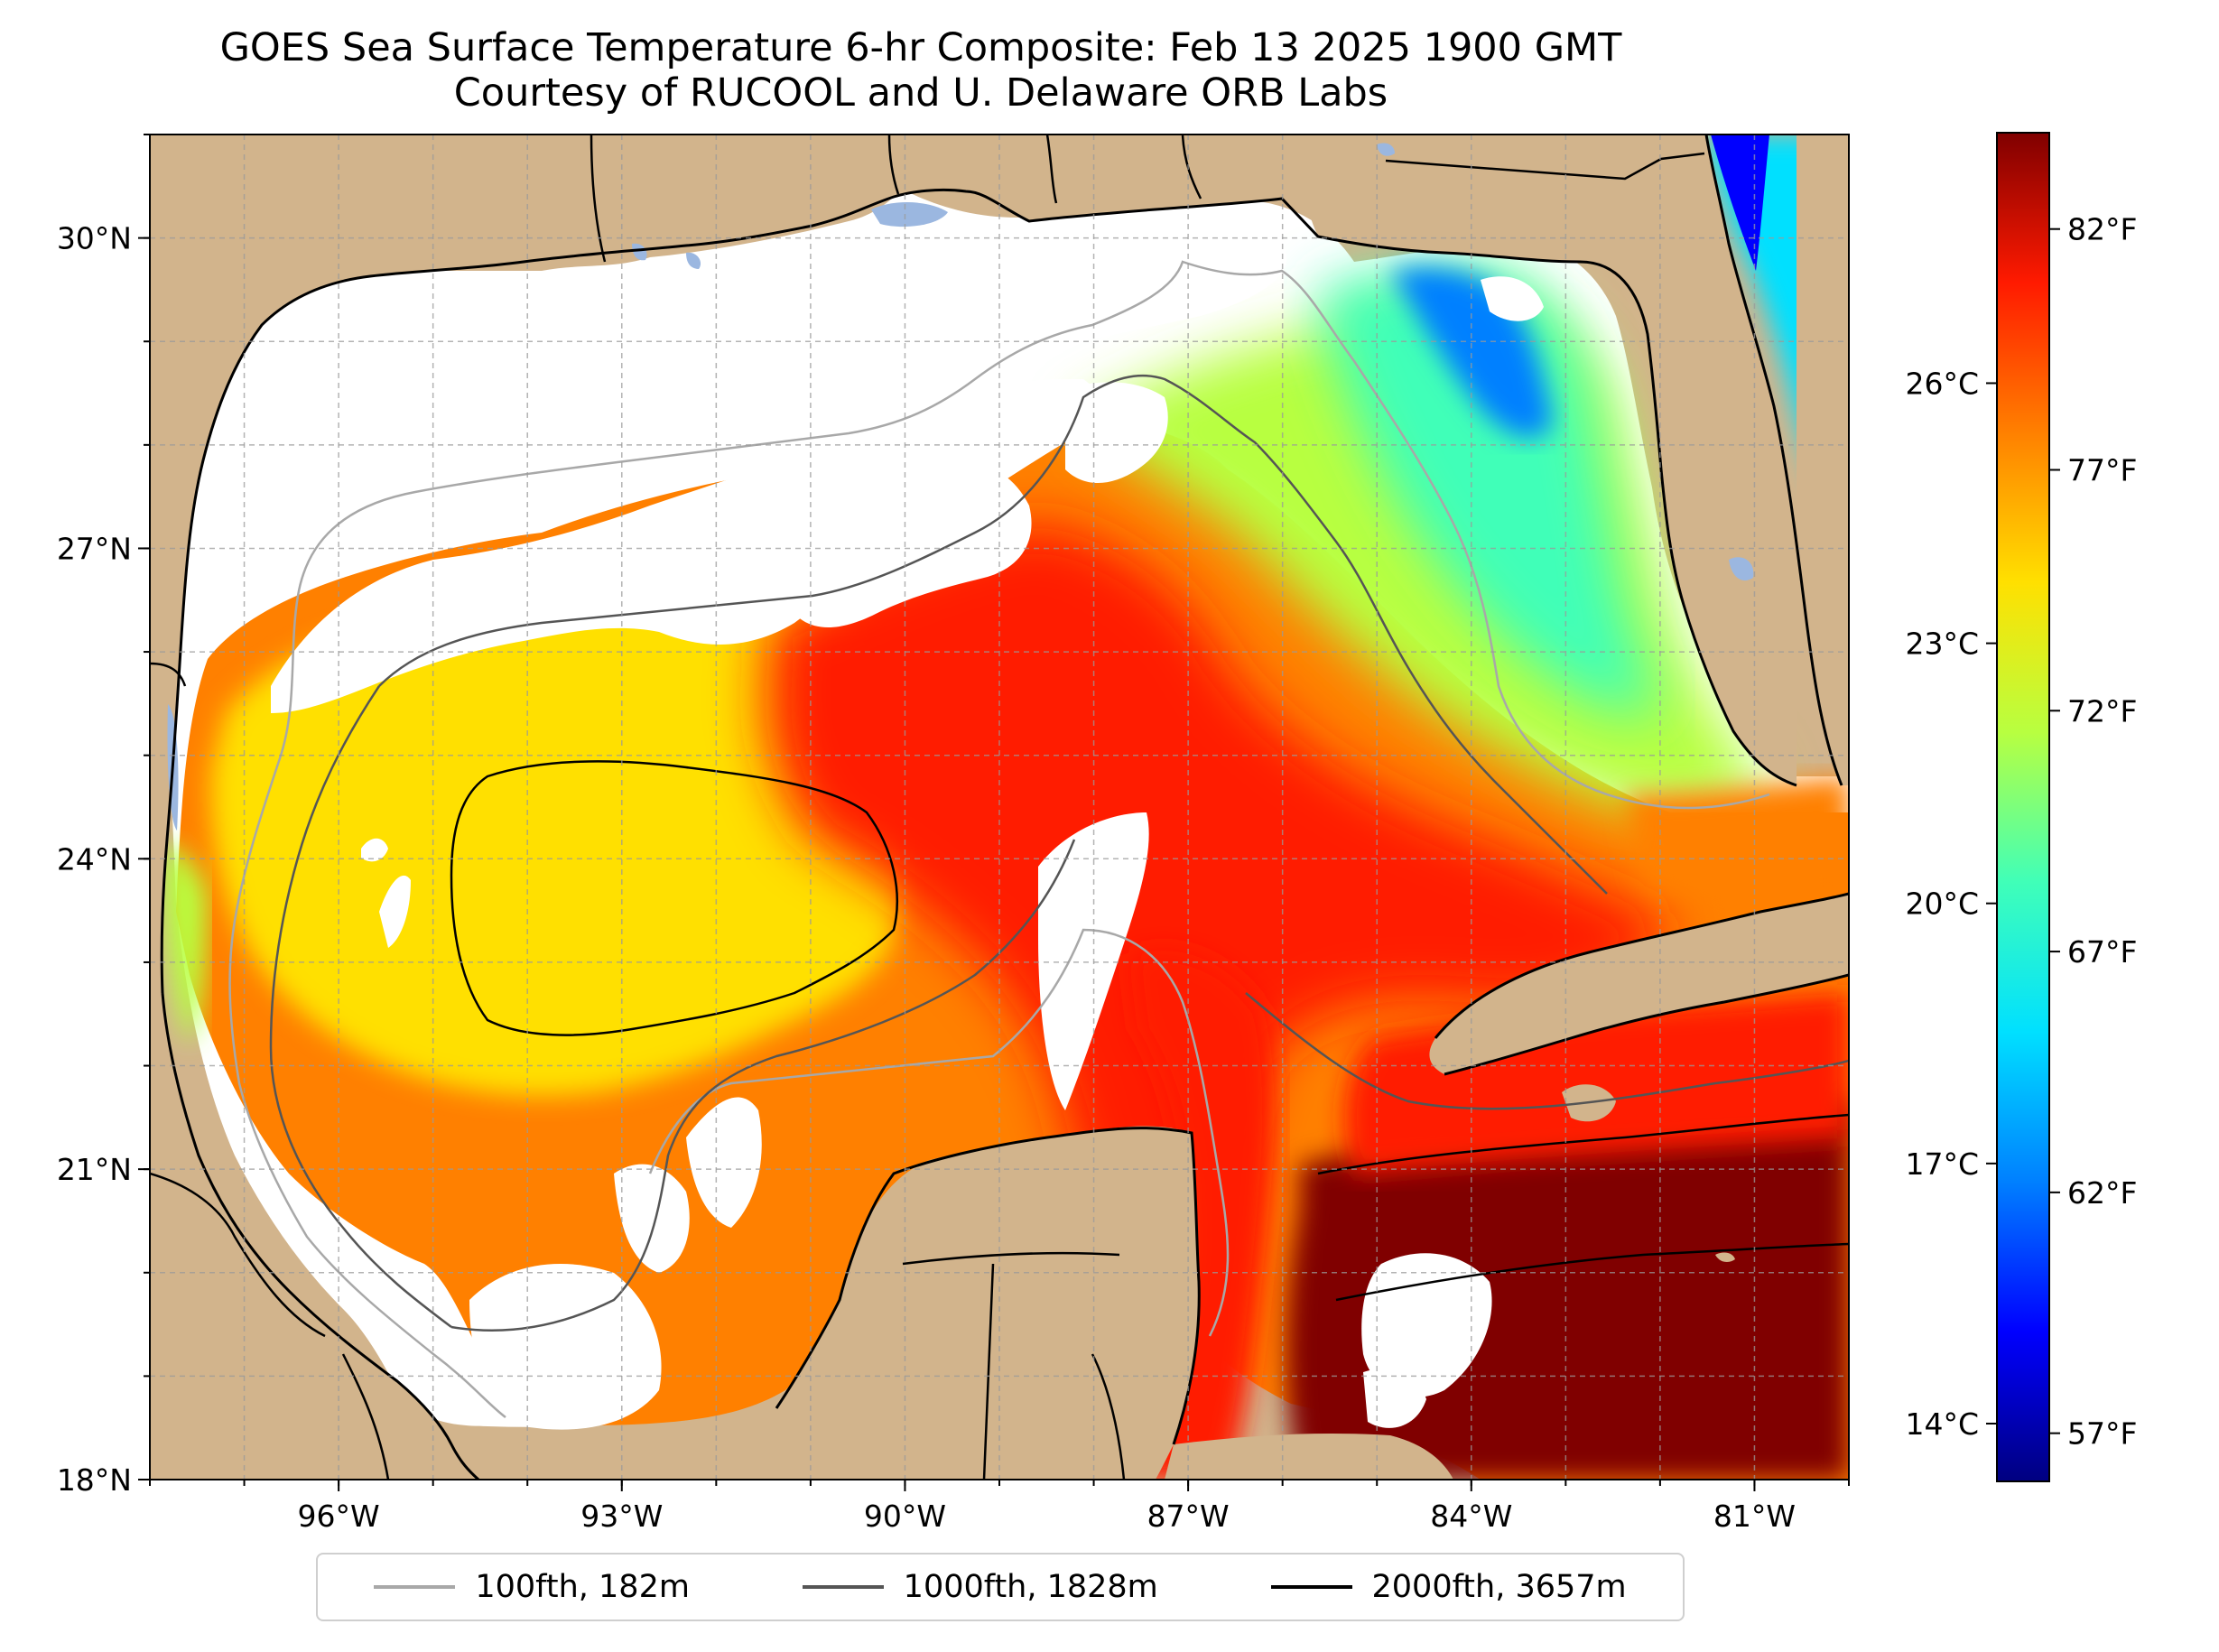 Image resolution: width=2219 pixels, height=1652 pixels. What do you see at coordinates (905, 1516) in the screenshot?
I see `lon-tick-label: 90°W` at bounding box center [905, 1516].